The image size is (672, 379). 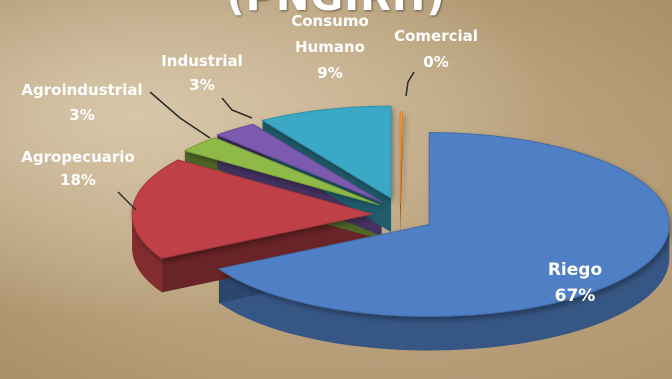 What do you see at coordinates (410, 84) in the screenshot?
I see `leader-comercial` at bounding box center [410, 84].